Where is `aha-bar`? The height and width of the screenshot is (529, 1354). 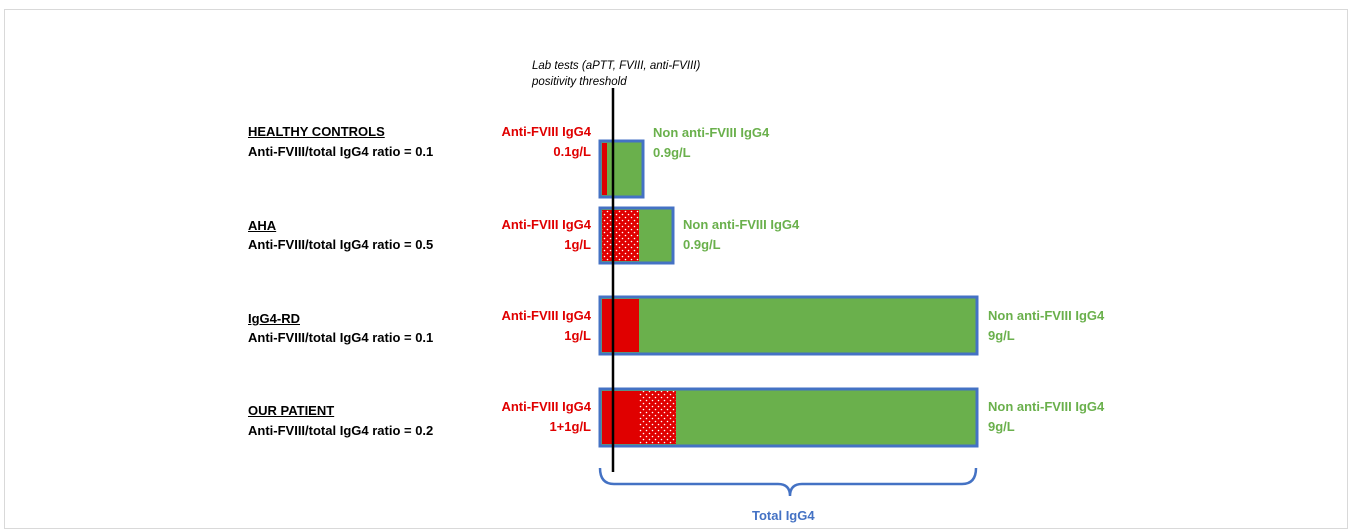
aha-bar is located at coordinates (636, 235).